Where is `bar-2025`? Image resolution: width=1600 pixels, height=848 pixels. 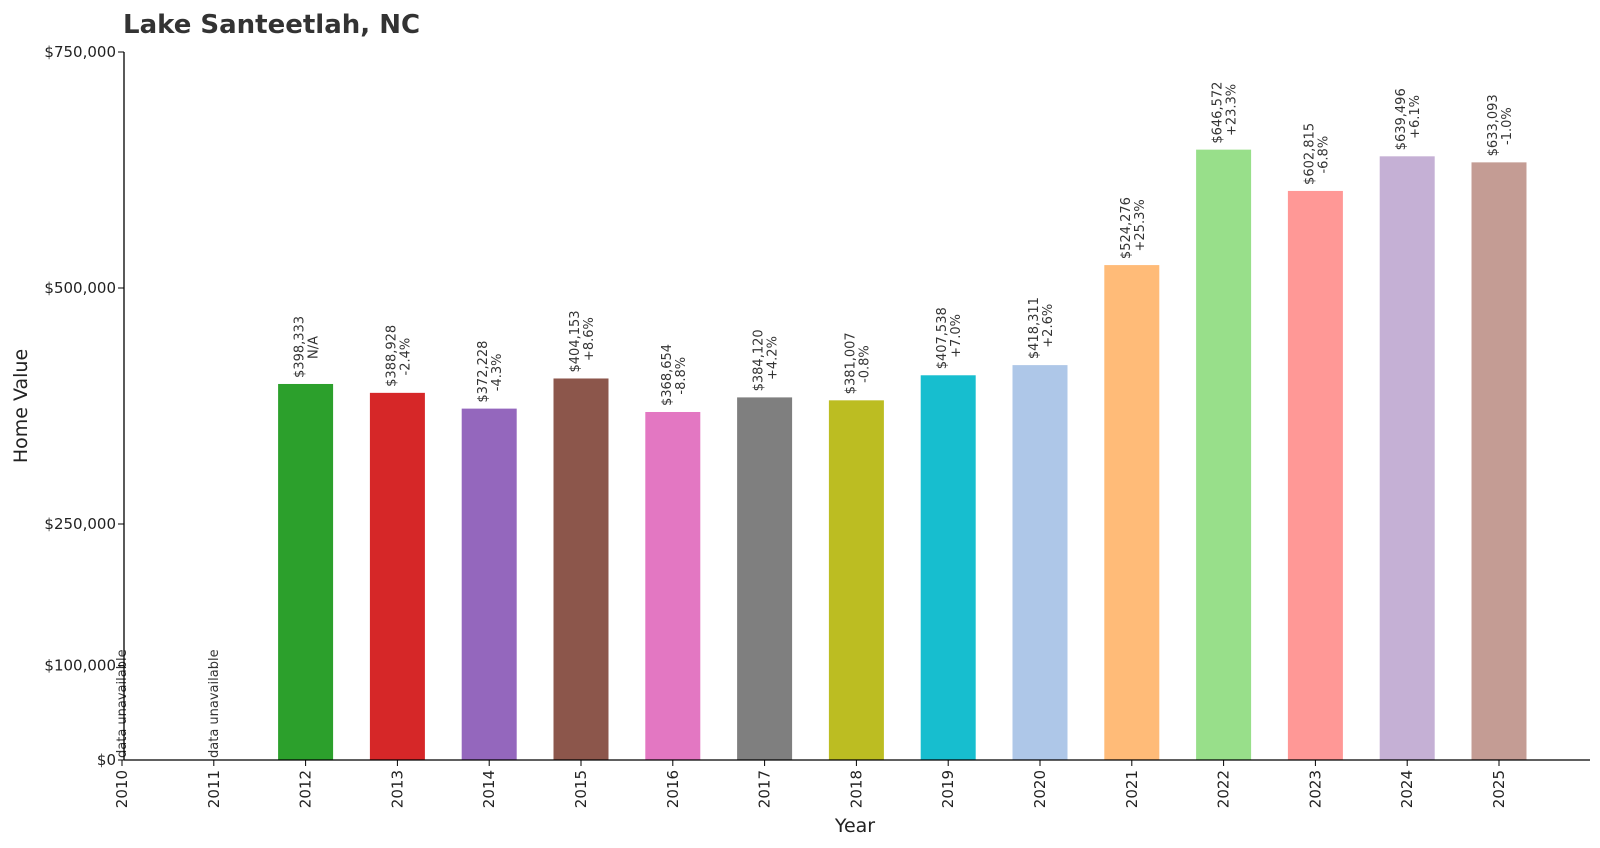 bar-2025 is located at coordinates (1499, 461).